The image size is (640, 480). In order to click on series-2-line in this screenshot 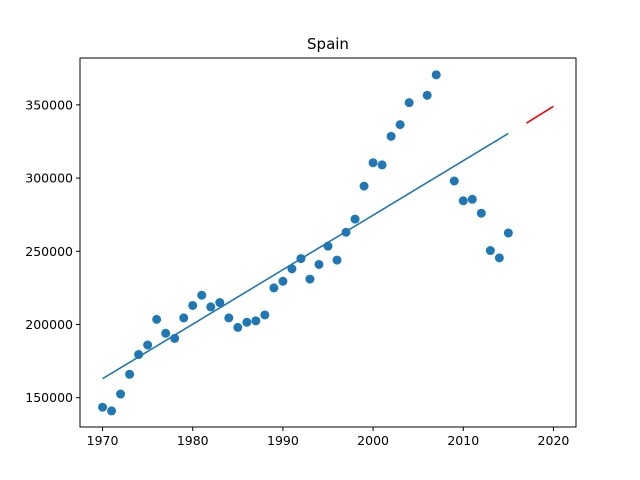, I will do `click(539, 114)`.